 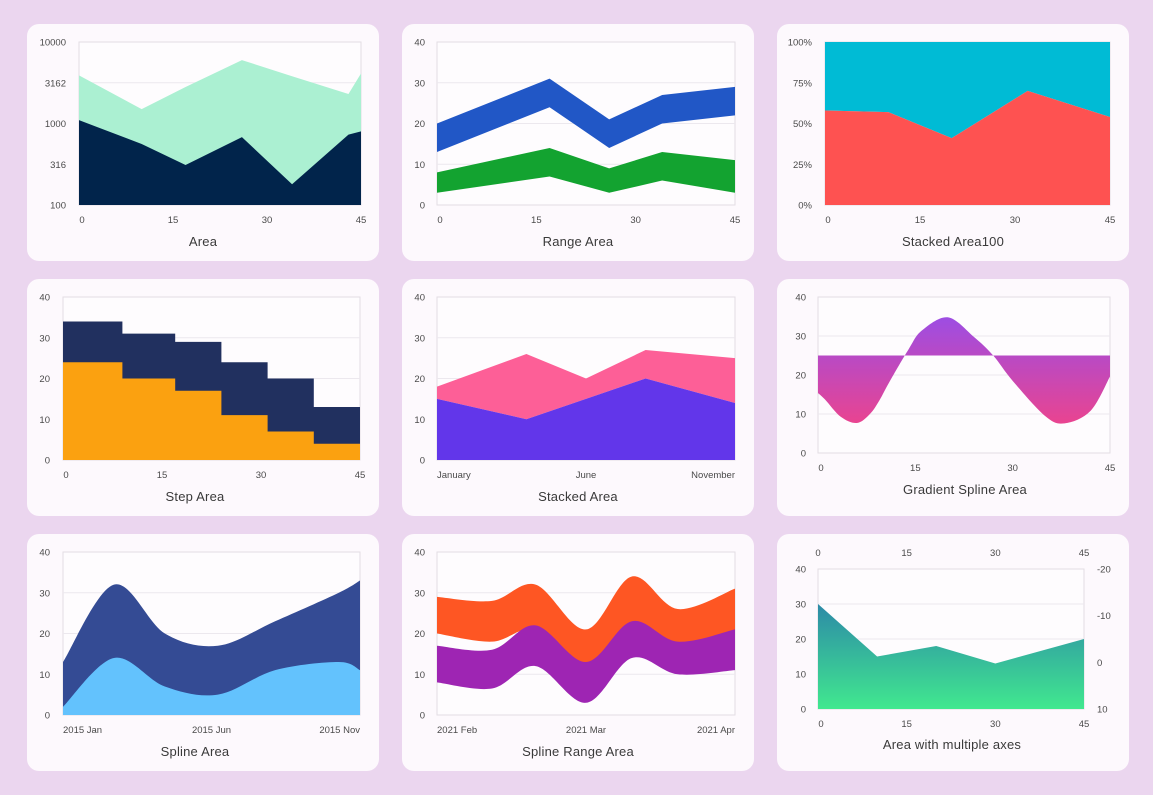 I want to click on x2-tick-label: 30, so click(x=995, y=553).